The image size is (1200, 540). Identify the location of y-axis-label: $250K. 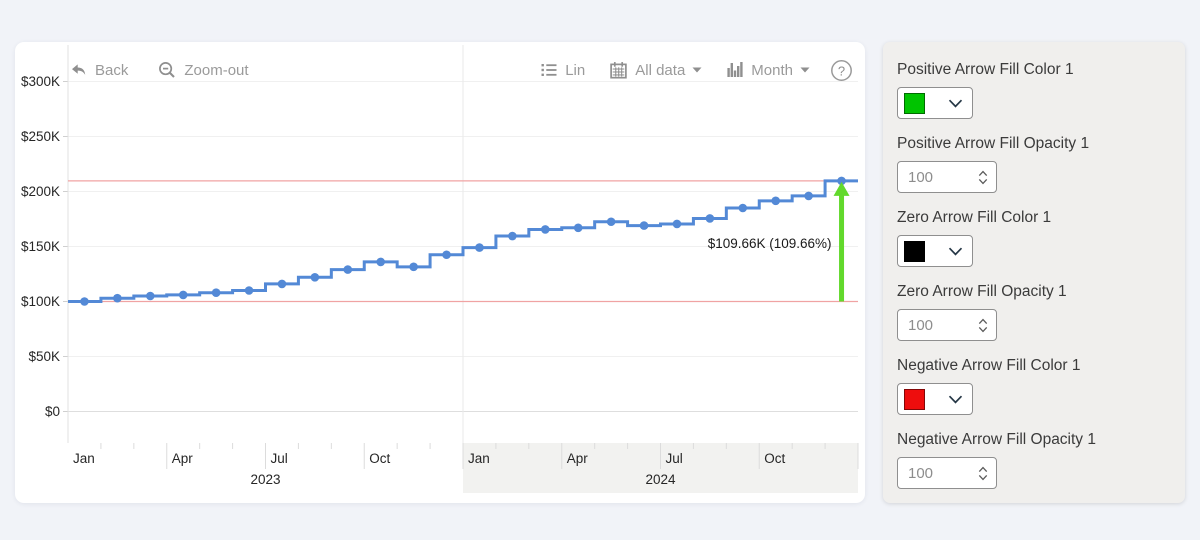
(40, 136).